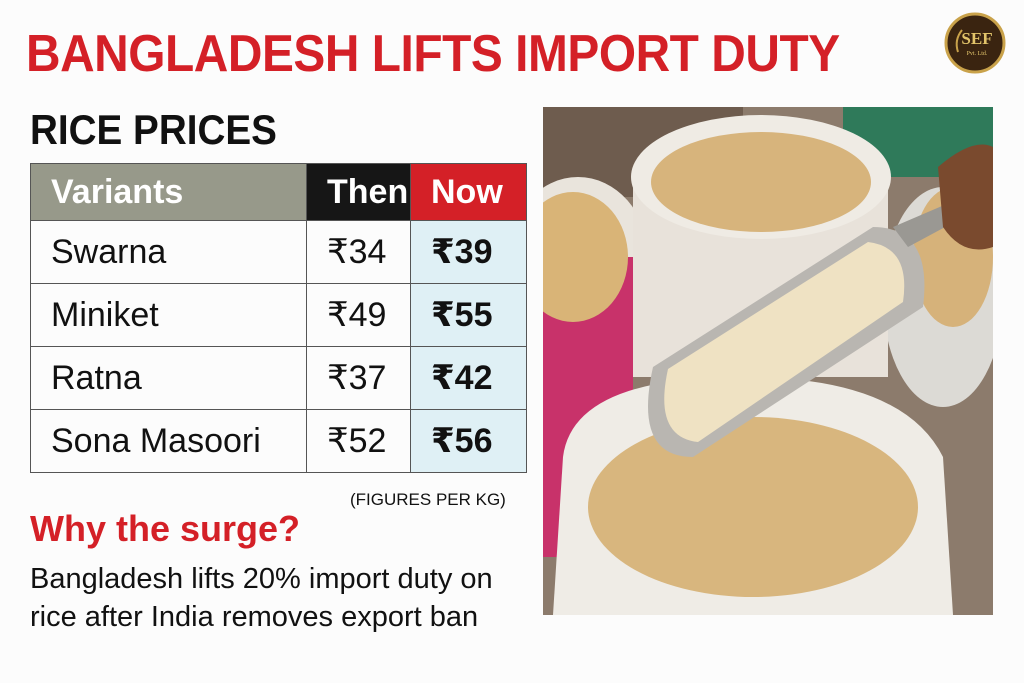 The height and width of the screenshot is (683, 1024). I want to click on table-row: Ratna ₹37 ₹42, so click(278, 378).